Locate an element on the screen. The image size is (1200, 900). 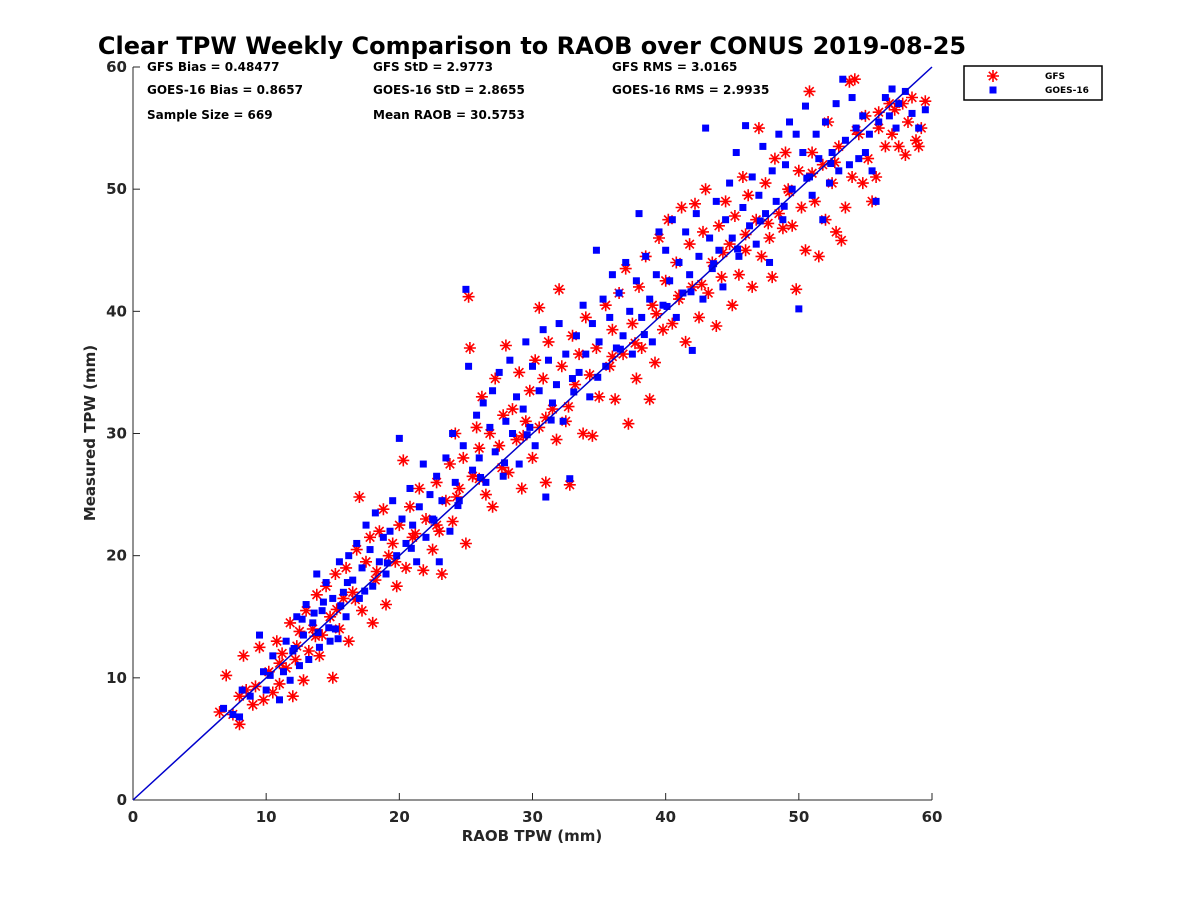
y-tick-label: 10 is located at coordinates (116, 678).